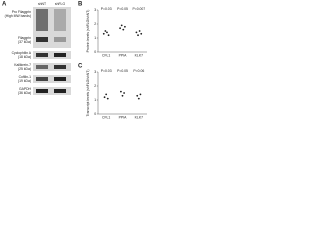 The height and width of the screenshot is (240, 320). What do you see at coordinates (21, 12) in the screenshot?
I see `row-label: Pro Filaggrin` at bounding box center [21, 12].